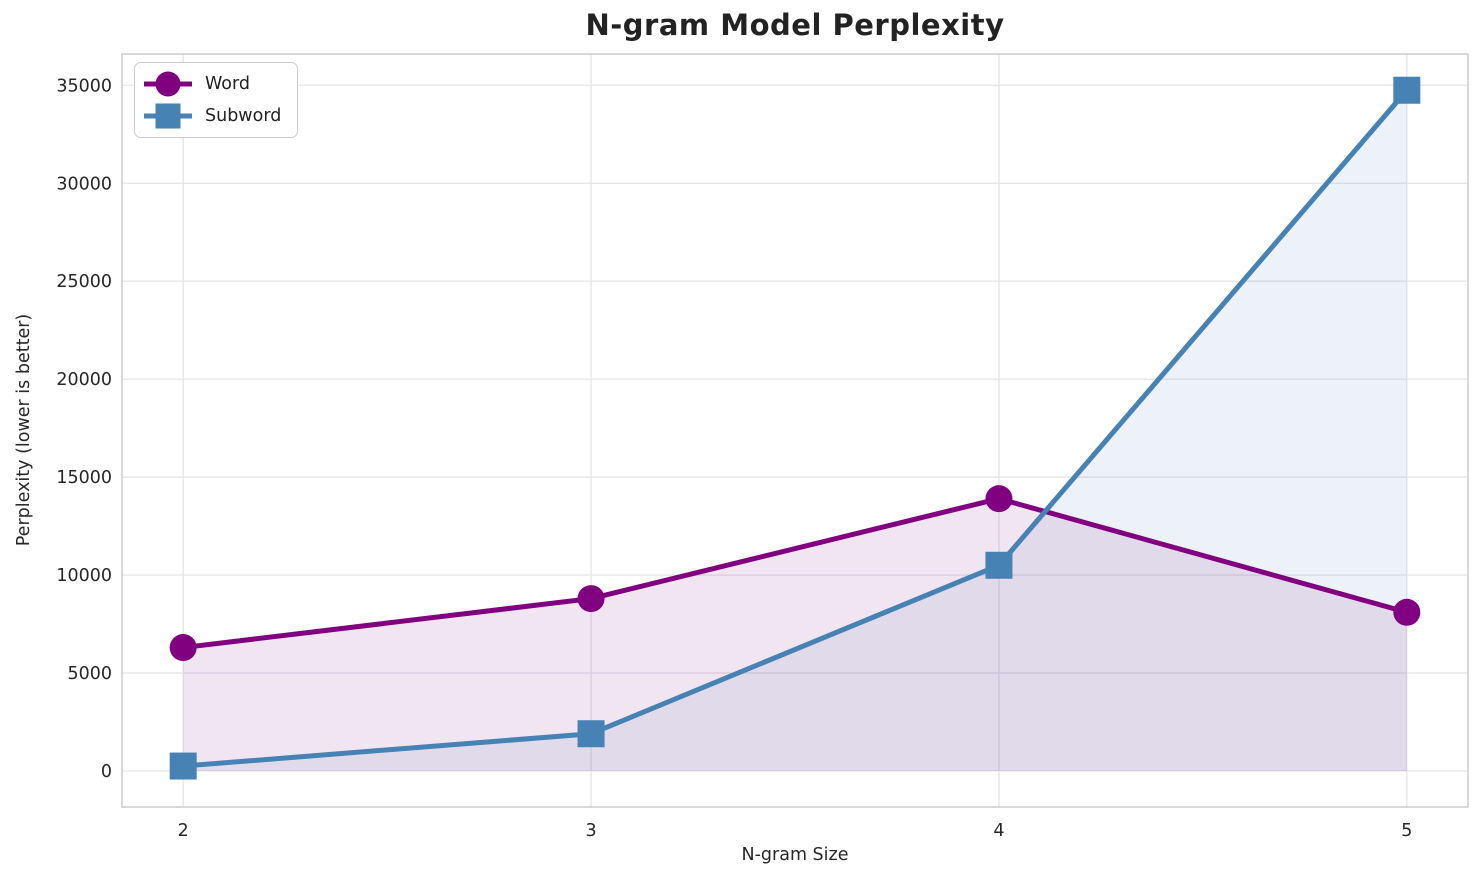 The height and width of the screenshot is (885, 1484). Describe the element at coordinates (84, 478) in the screenshot. I see `y-tick-label: 15000` at that location.